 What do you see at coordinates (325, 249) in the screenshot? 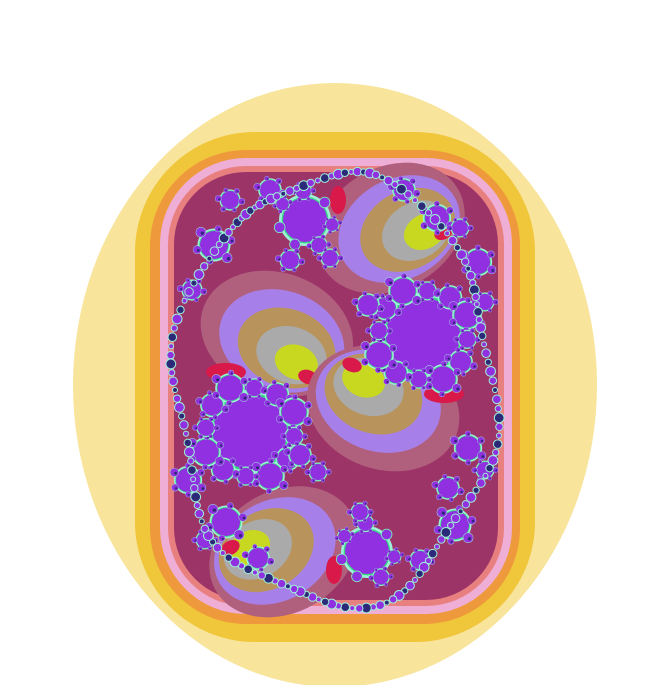
I see `bulb-rim-19-leaf` at bounding box center [325, 249].